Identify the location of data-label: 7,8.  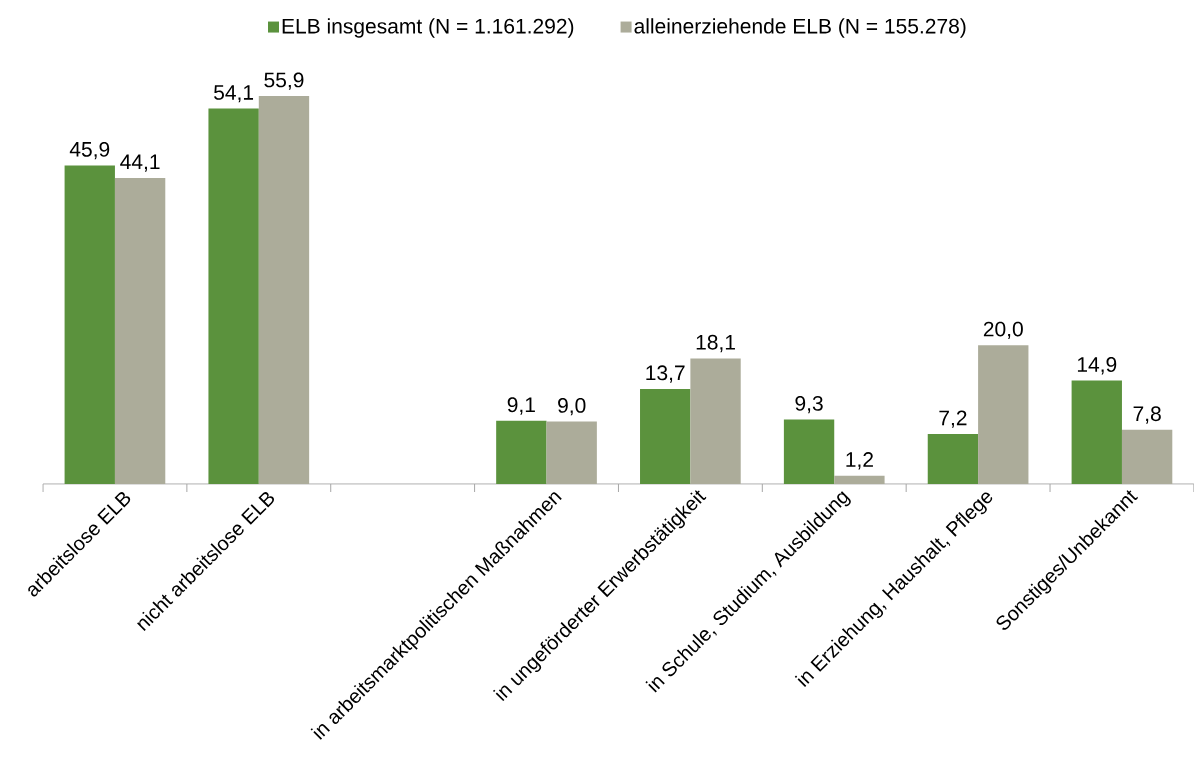
(1147, 415).